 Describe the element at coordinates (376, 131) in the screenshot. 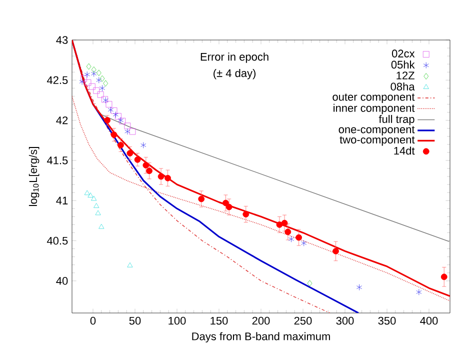

I see `legend-label: one-component` at that location.